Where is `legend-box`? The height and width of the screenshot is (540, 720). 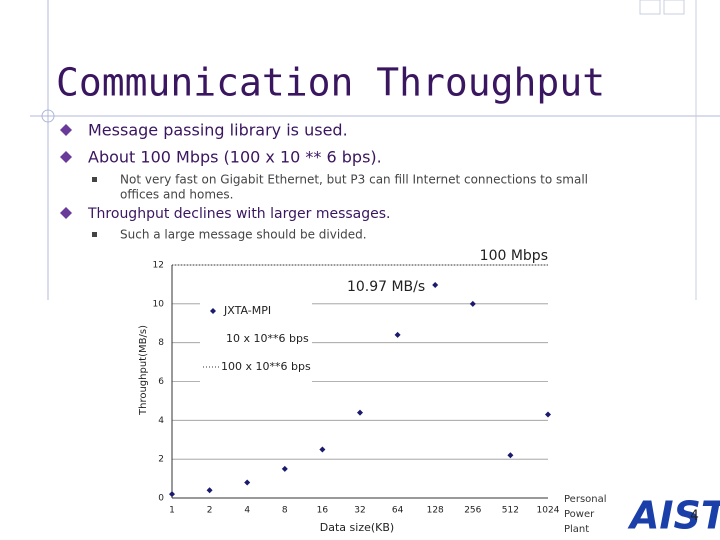
legend-box is located at coordinates (256, 340).